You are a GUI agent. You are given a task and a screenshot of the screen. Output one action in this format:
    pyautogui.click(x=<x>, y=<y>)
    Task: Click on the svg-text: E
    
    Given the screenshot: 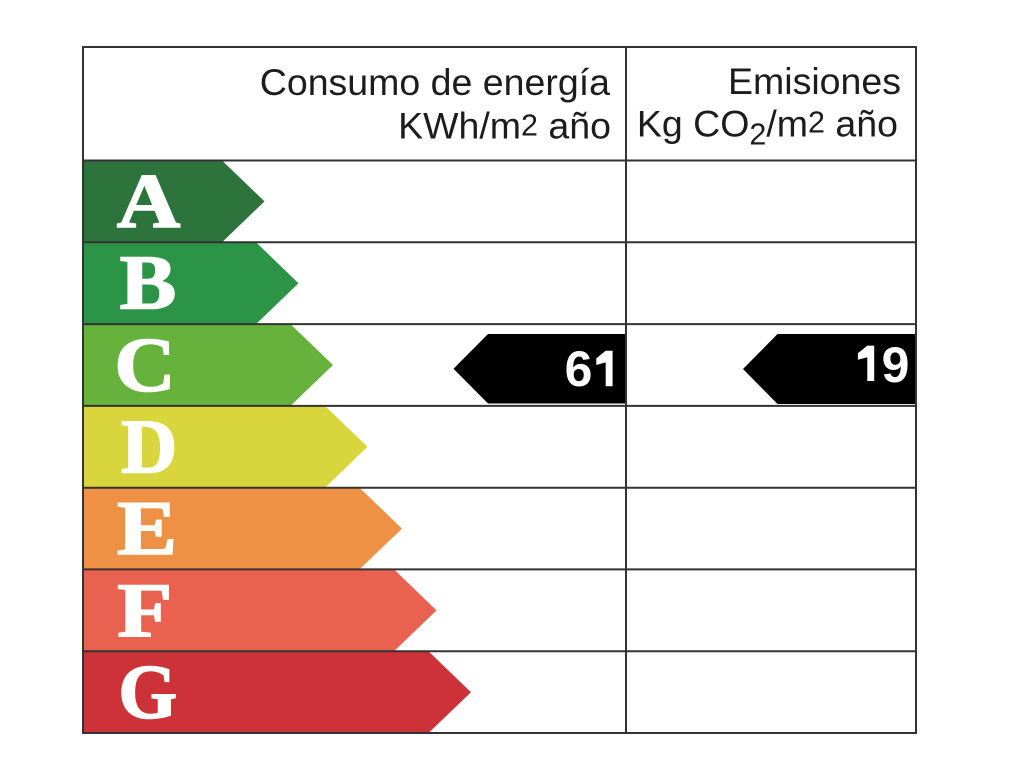 What is the action you would take?
    pyautogui.click(x=147, y=528)
    